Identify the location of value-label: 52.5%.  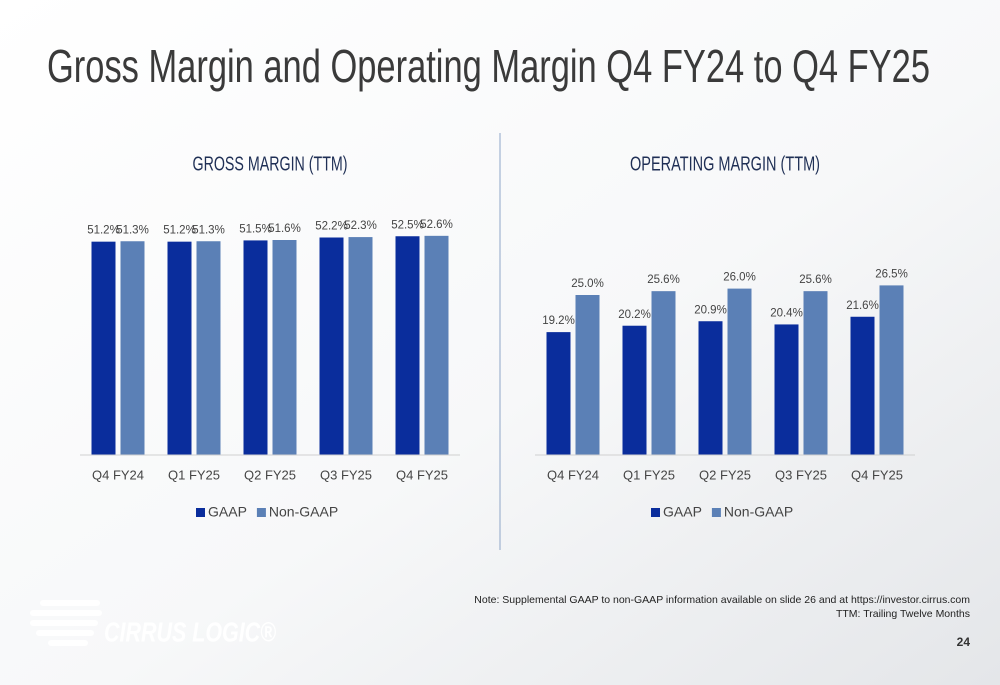
(407, 225).